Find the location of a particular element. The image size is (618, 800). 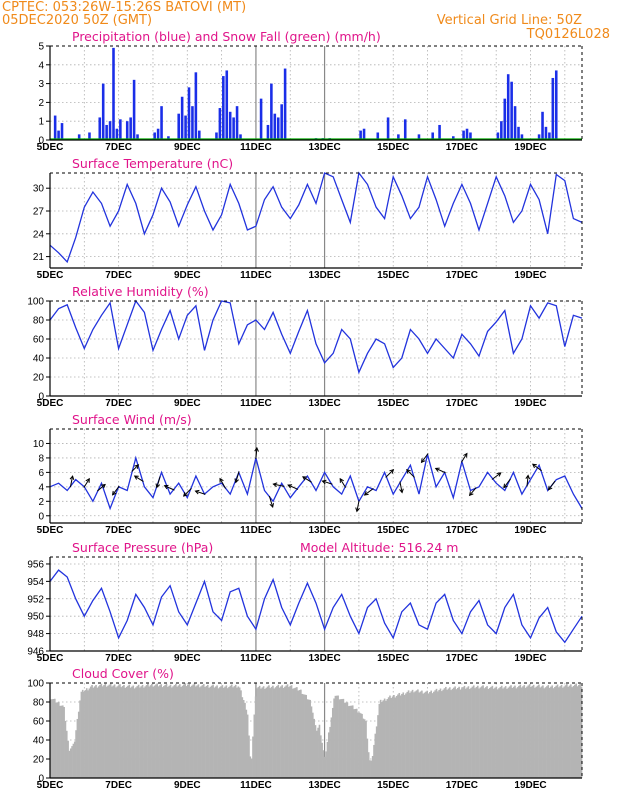

y-tick-label: 5 is located at coordinates (41, 47).